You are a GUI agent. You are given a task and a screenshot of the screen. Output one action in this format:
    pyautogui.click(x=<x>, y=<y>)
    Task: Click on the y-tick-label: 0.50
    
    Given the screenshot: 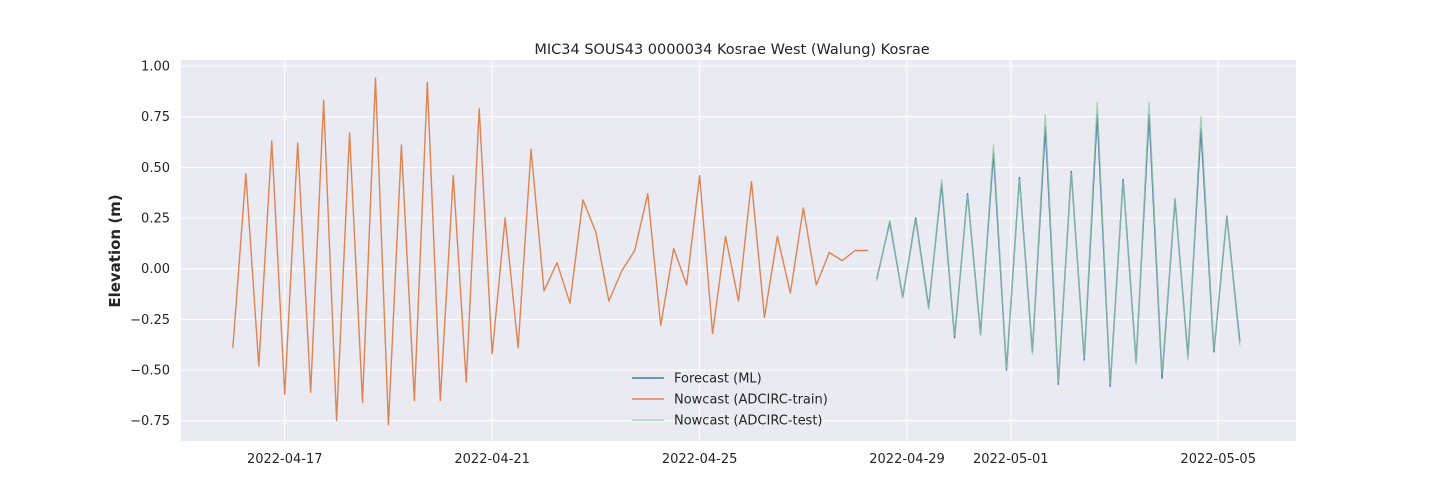 What is the action you would take?
    pyautogui.click(x=155, y=168)
    